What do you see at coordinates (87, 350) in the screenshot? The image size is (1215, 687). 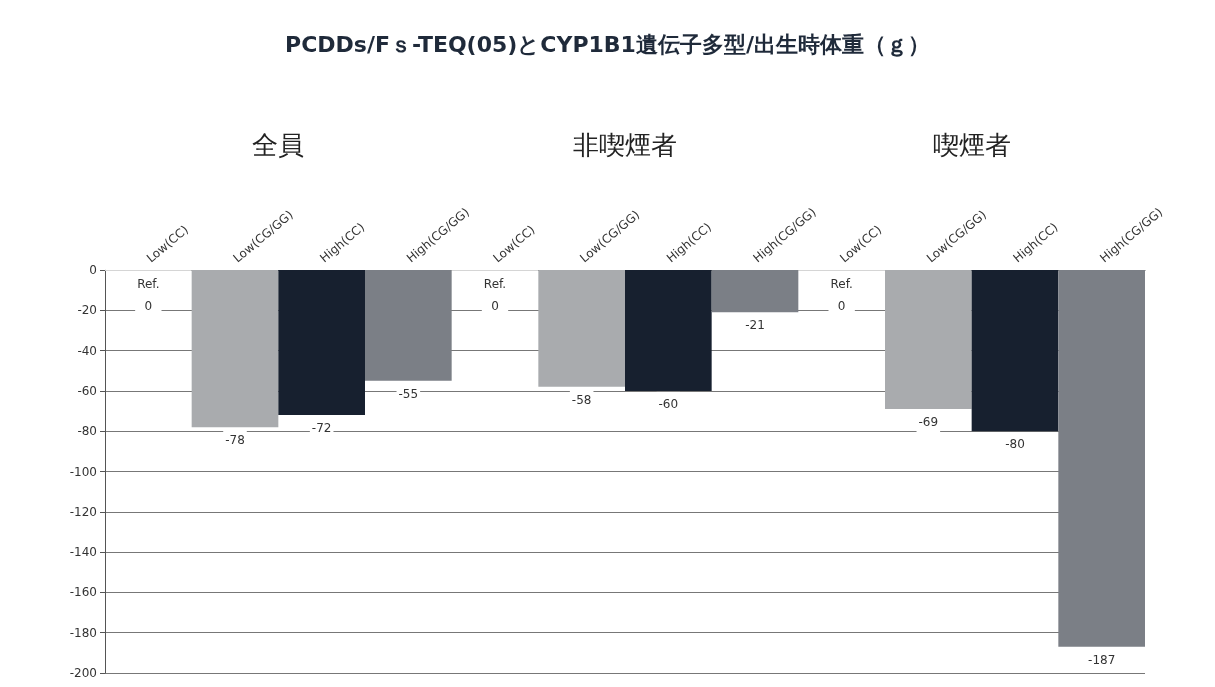 I see `y-tick-label: -40` at bounding box center [87, 350].